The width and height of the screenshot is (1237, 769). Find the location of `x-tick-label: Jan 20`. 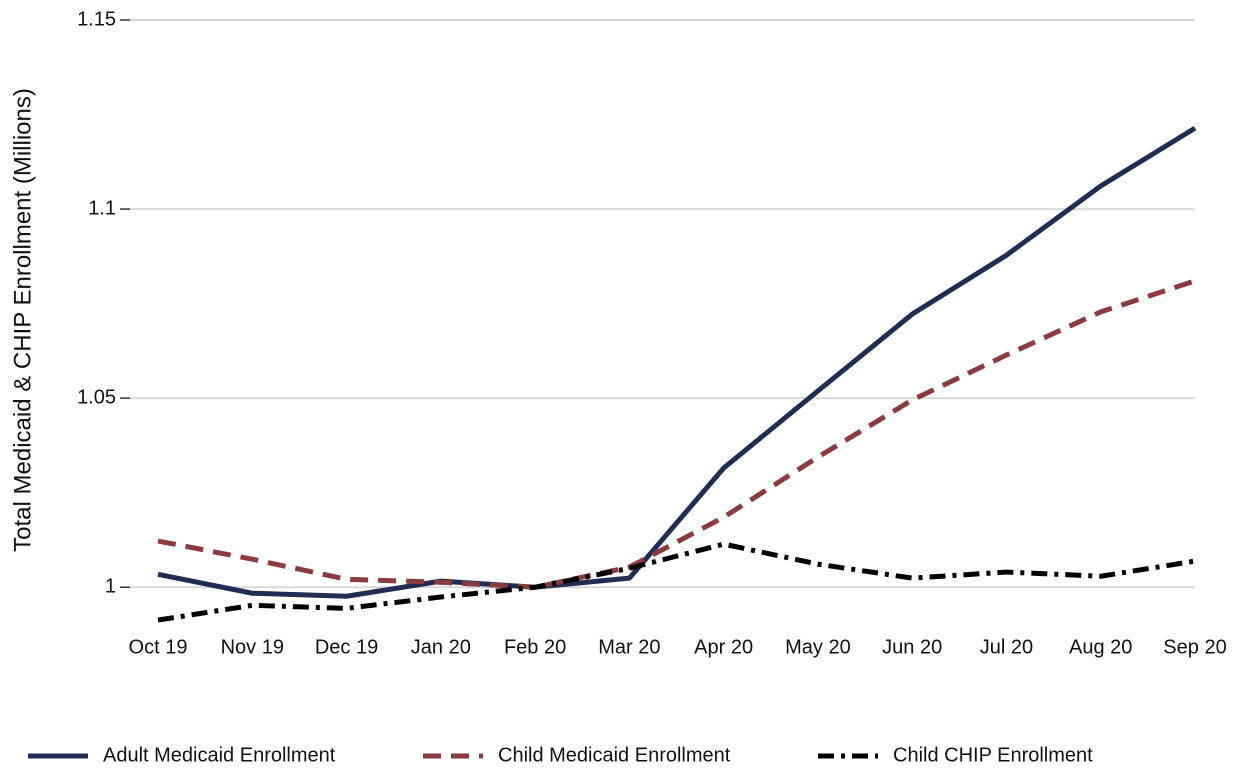

x-tick-label: Jan 20 is located at coordinates (441, 647).